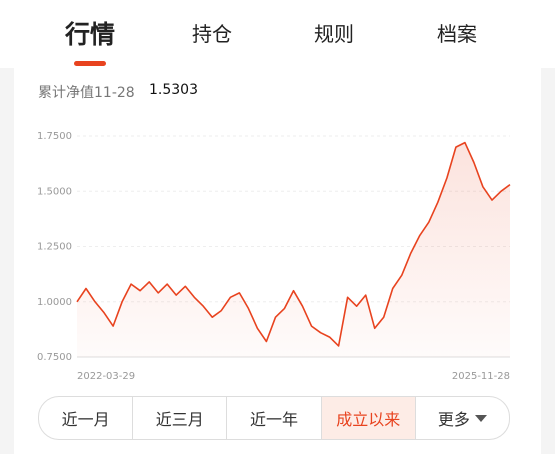  I want to click on range-label: 近一月, so click(85, 419).